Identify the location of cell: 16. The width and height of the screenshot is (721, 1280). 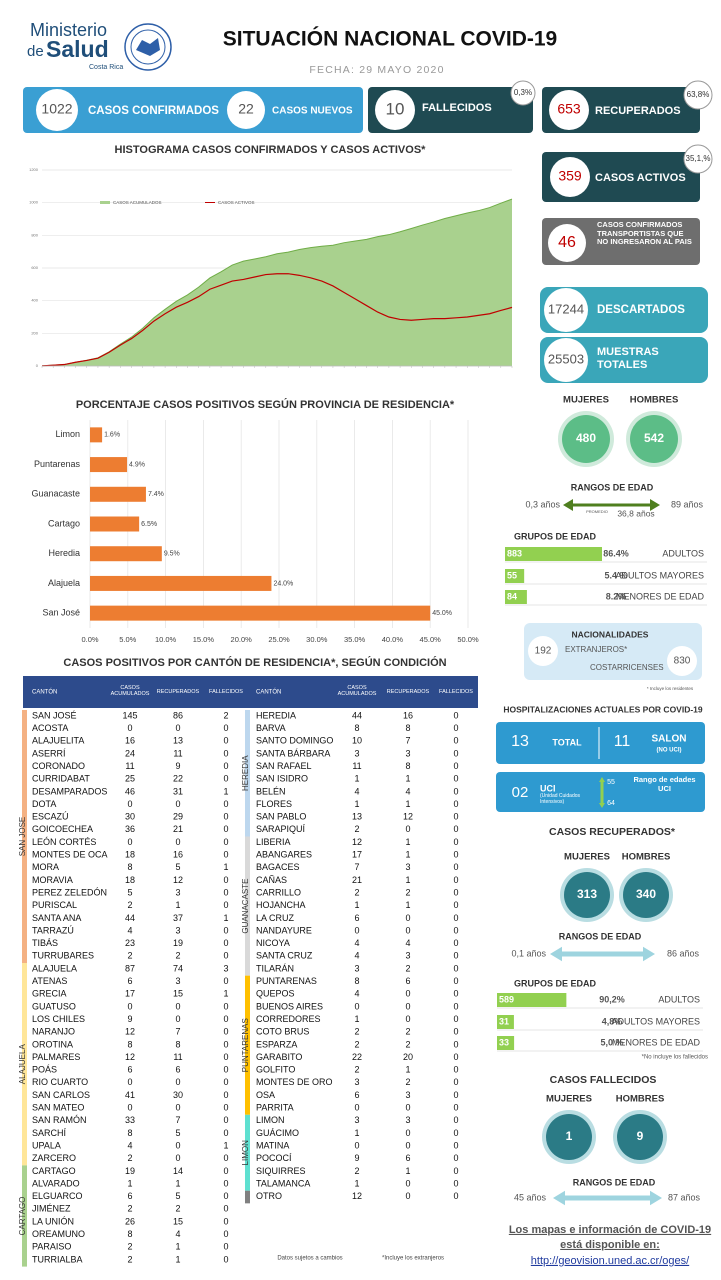
(178, 855).